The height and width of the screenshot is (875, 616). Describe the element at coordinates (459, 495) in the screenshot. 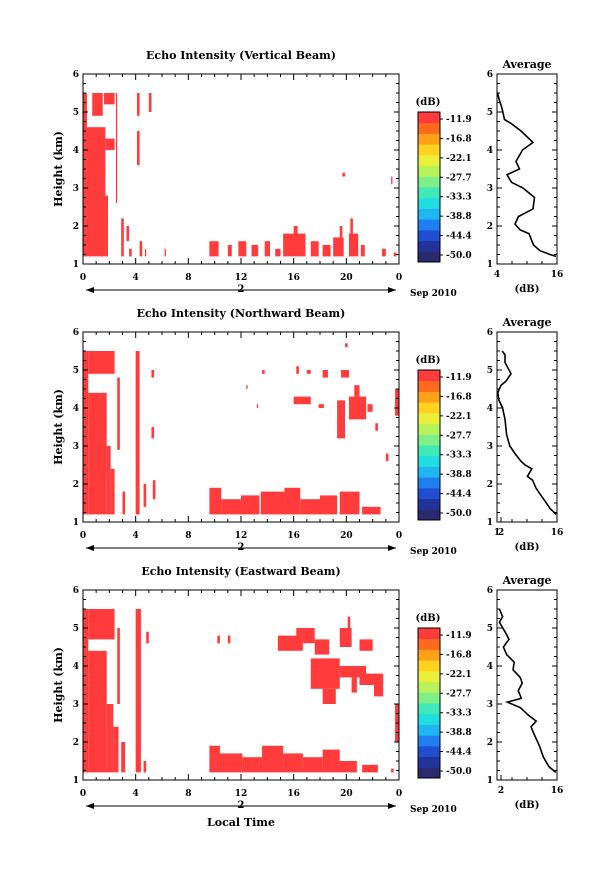

I see `colorbar-tick-label: -44.4` at that location.